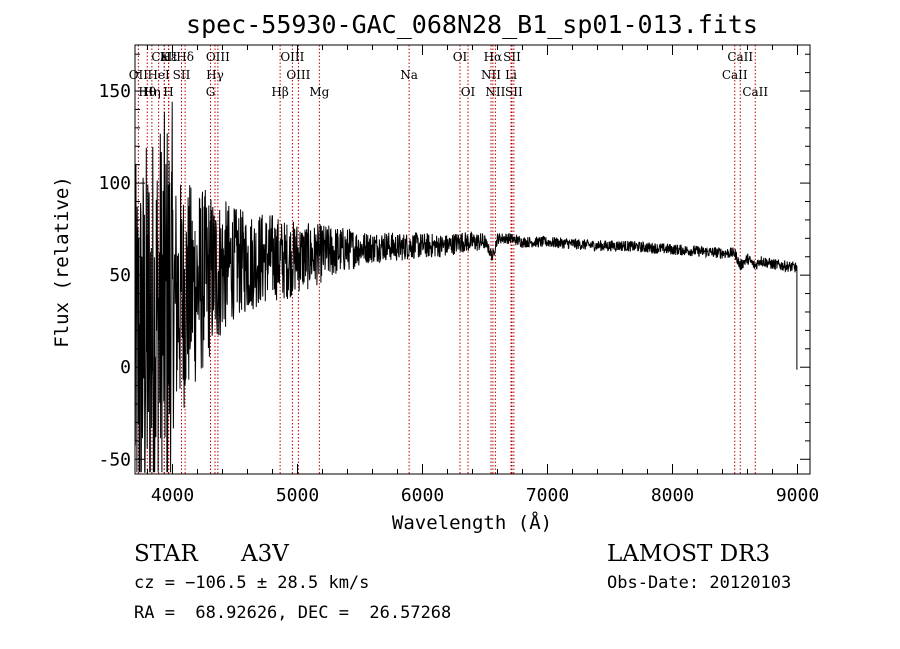 This screenshot has height=649, width=900. I want to click on line-marker-label: K, so click(165, 57).